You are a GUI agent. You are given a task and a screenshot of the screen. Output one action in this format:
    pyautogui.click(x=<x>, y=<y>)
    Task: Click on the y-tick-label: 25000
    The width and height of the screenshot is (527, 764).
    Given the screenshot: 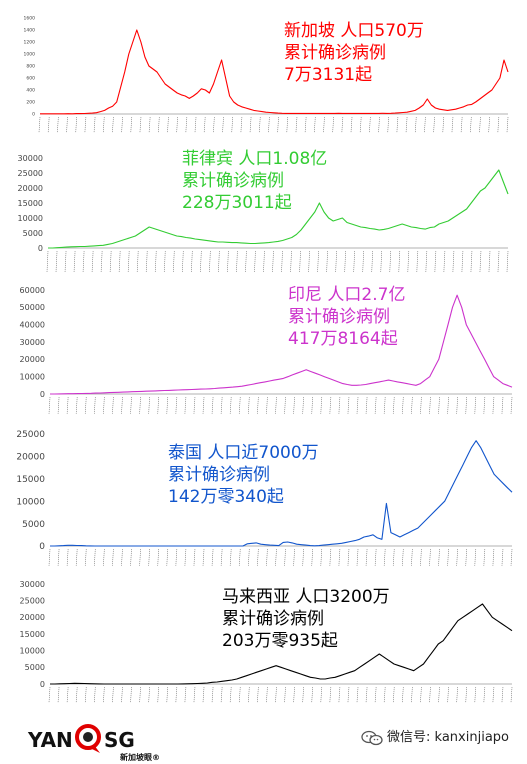 What is the action you would take?
    pyautogui.click(x=30, y=173)
    